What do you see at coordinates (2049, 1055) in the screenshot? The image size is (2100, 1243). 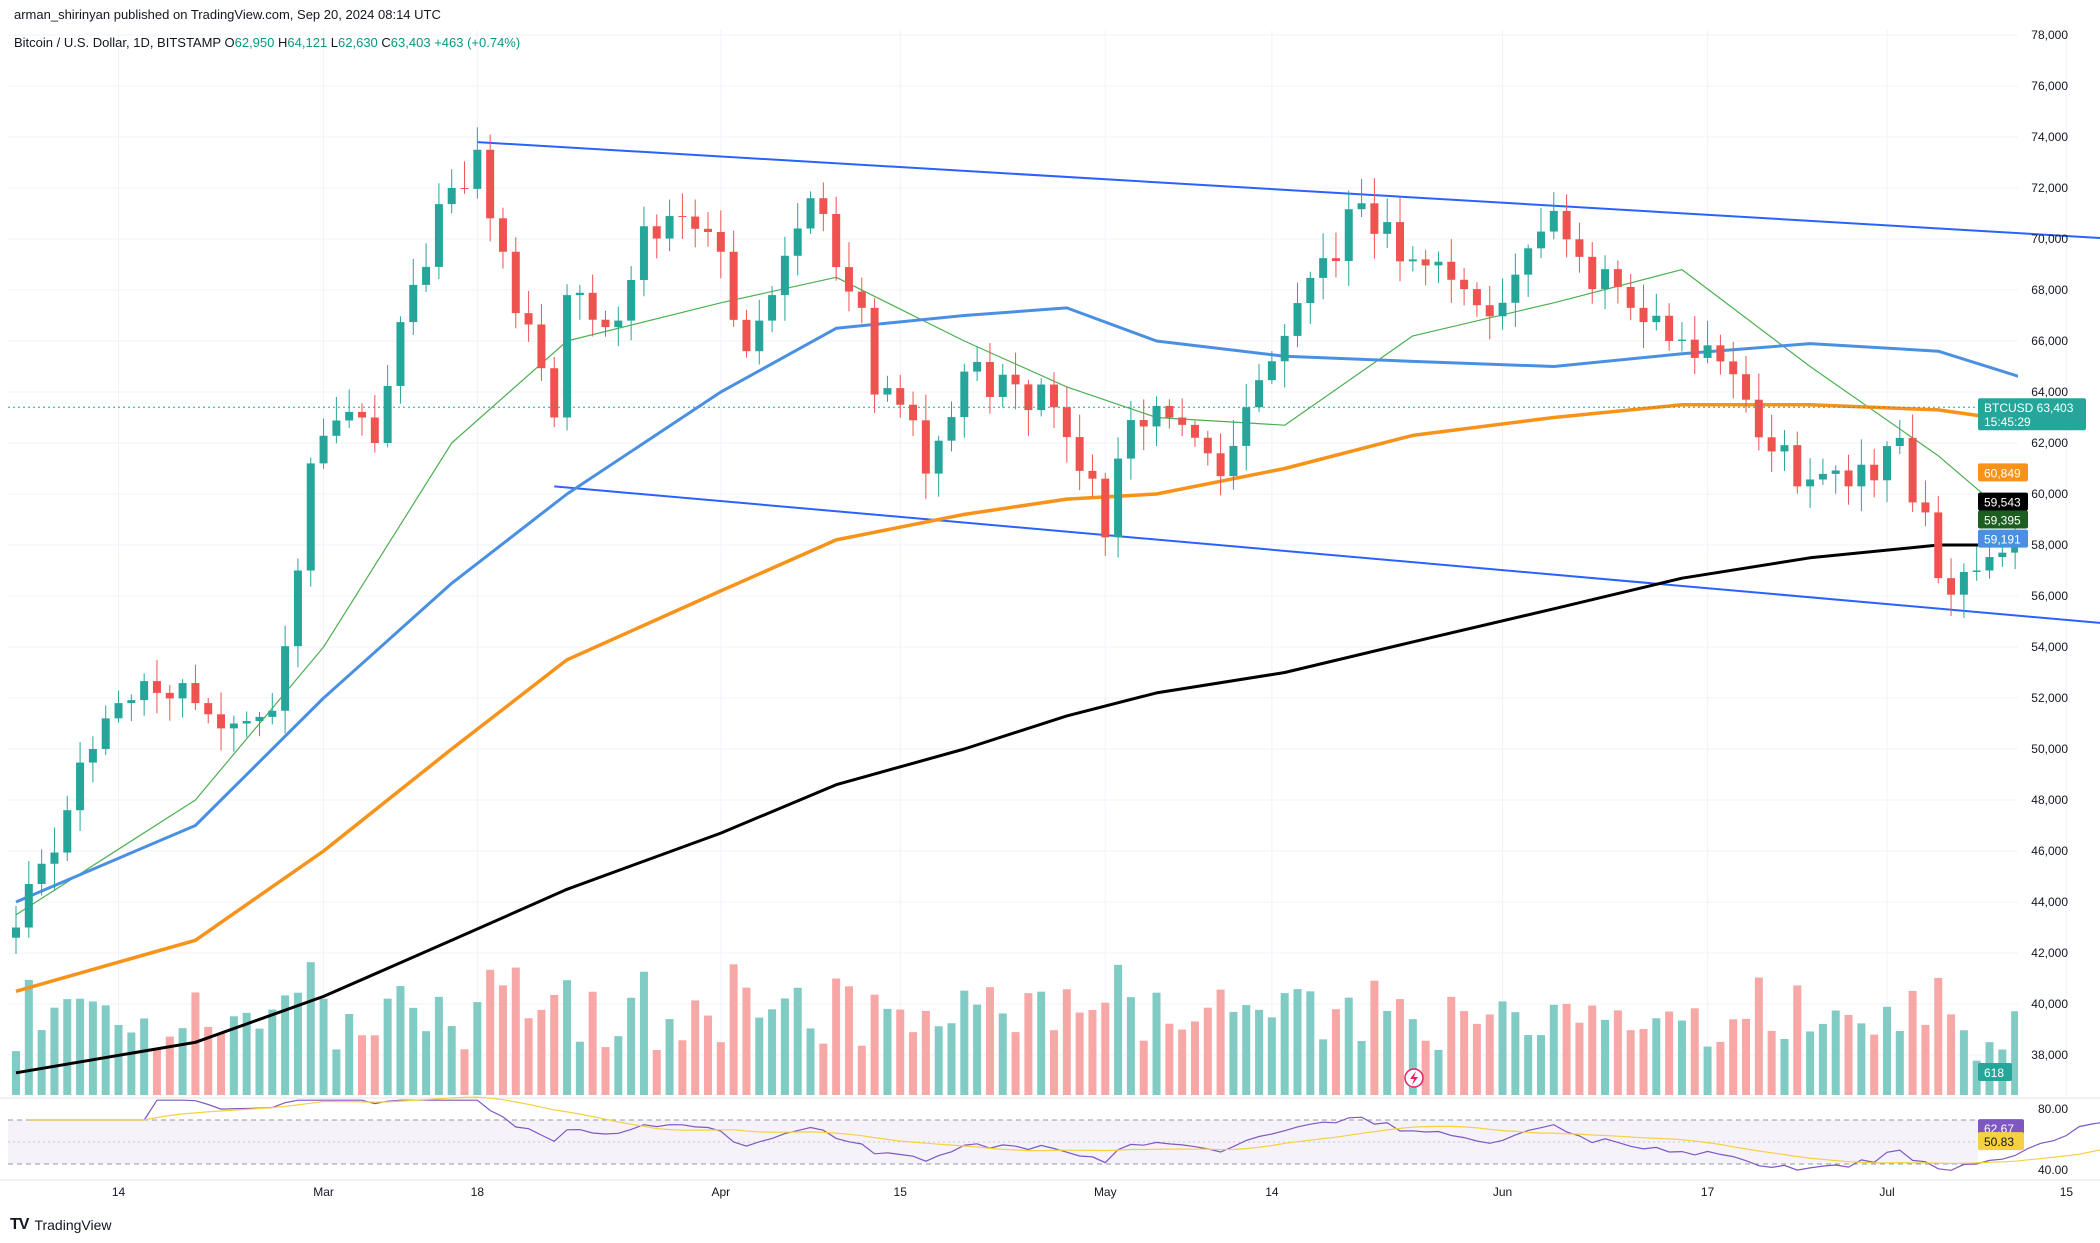 I see `y-tick-label: 38,000` at bounding box center [2049, 1055].